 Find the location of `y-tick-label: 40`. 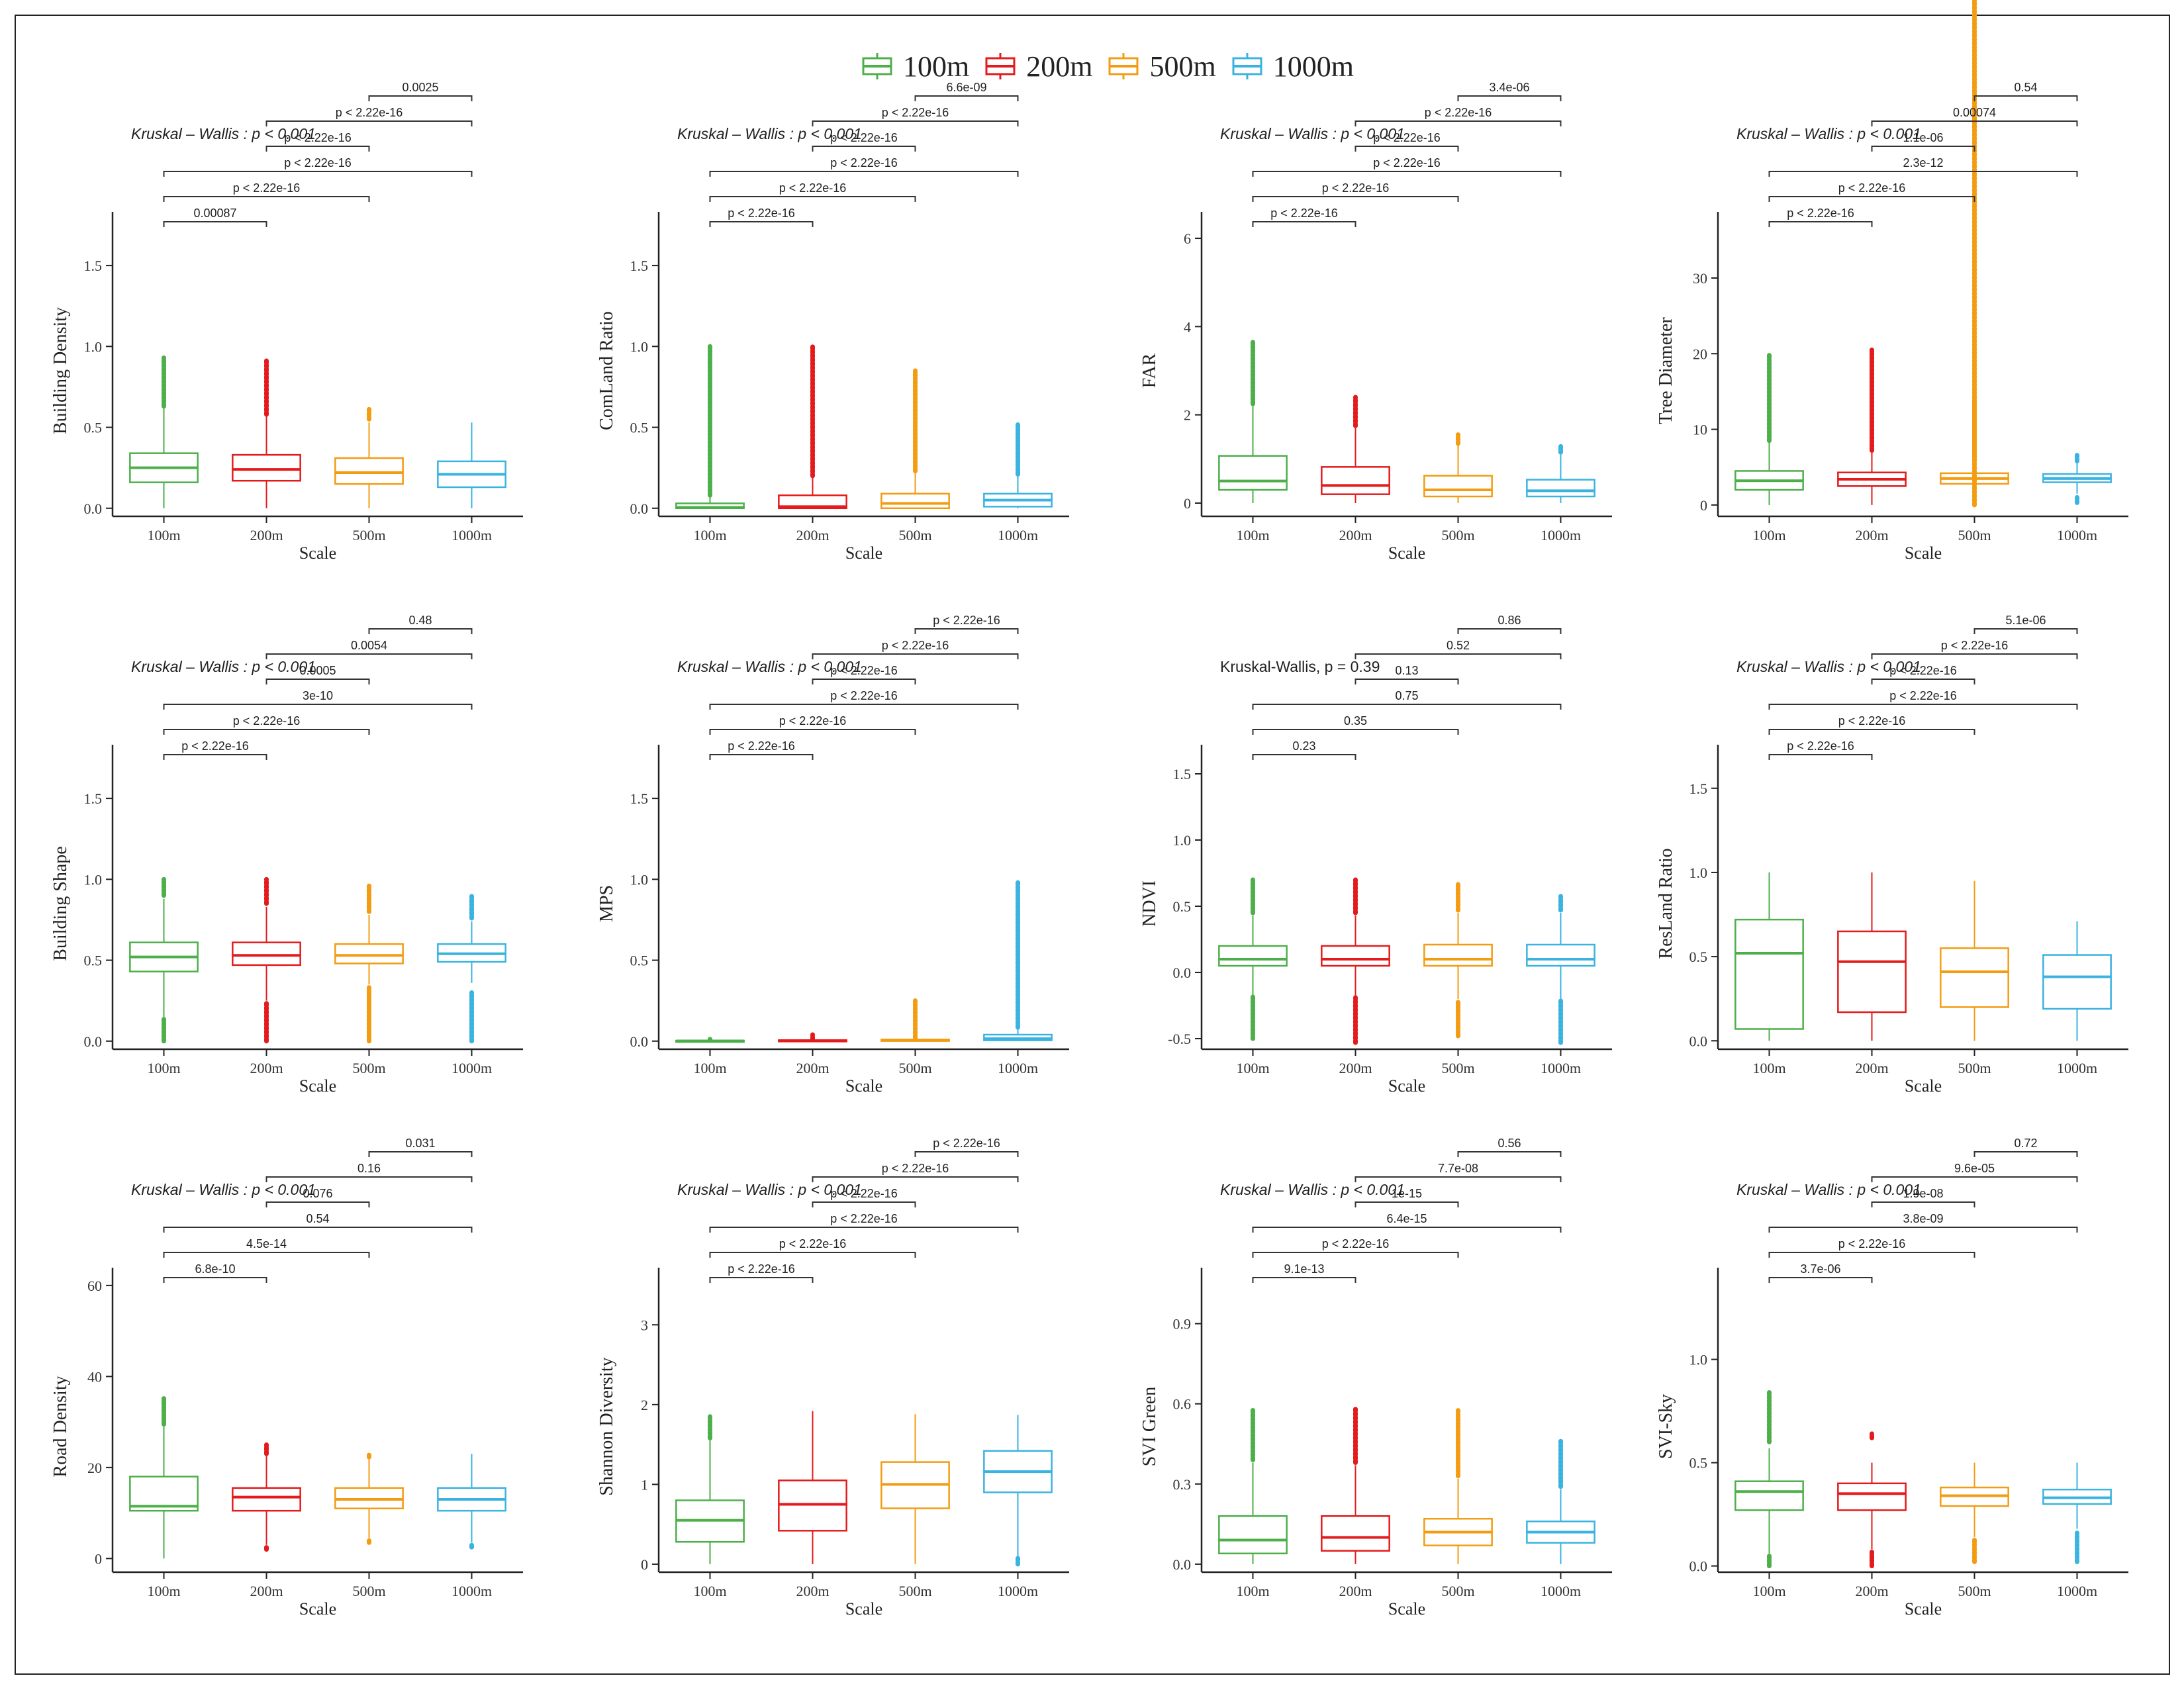

y-tick-label: 40 is located at coordinates (94, 1377).